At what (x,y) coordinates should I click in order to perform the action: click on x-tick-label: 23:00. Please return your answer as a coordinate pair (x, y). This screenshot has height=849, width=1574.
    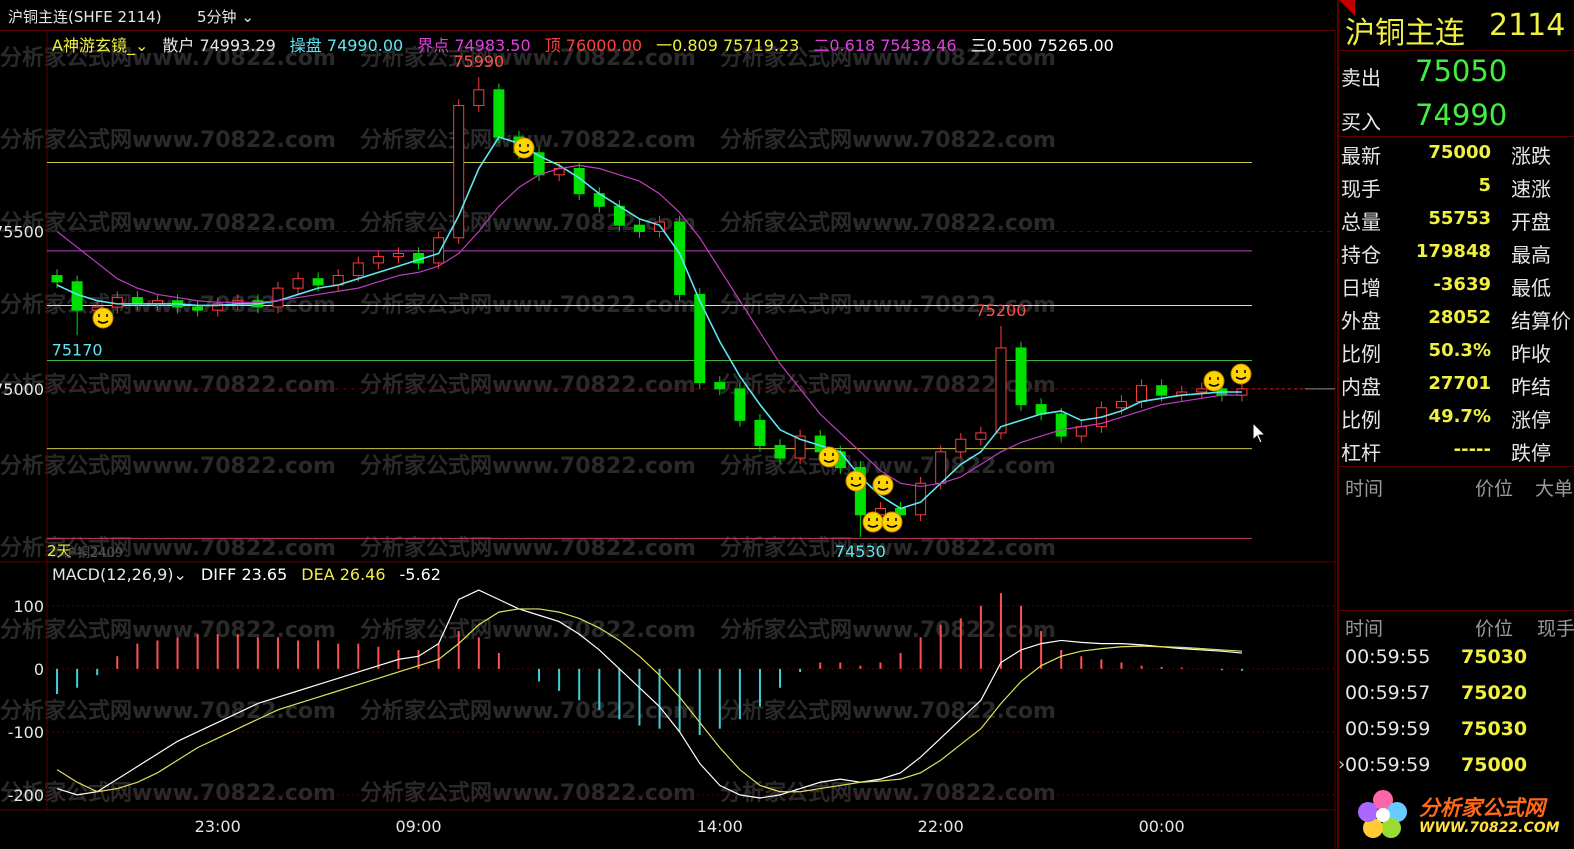
    Looking at the image, I should click on (218, 826).